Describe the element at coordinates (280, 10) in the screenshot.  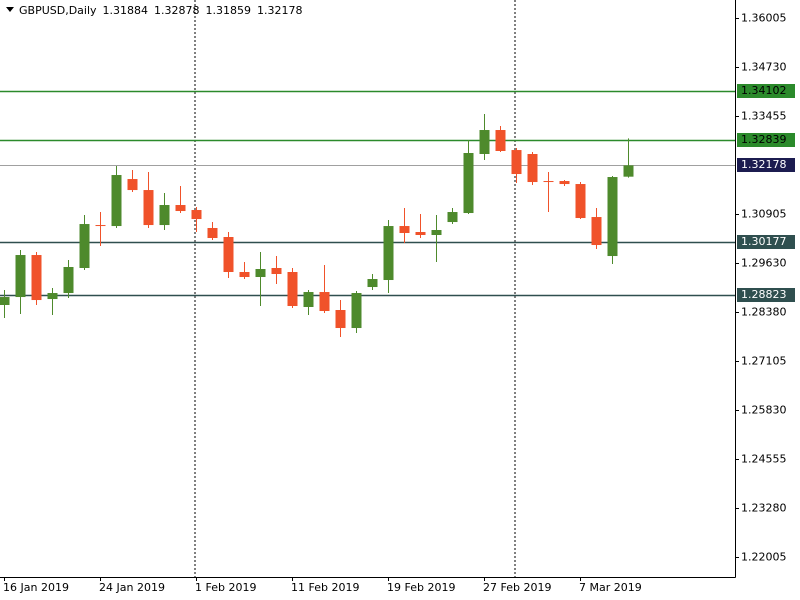
I see `header-close: 1.32178` at that location.